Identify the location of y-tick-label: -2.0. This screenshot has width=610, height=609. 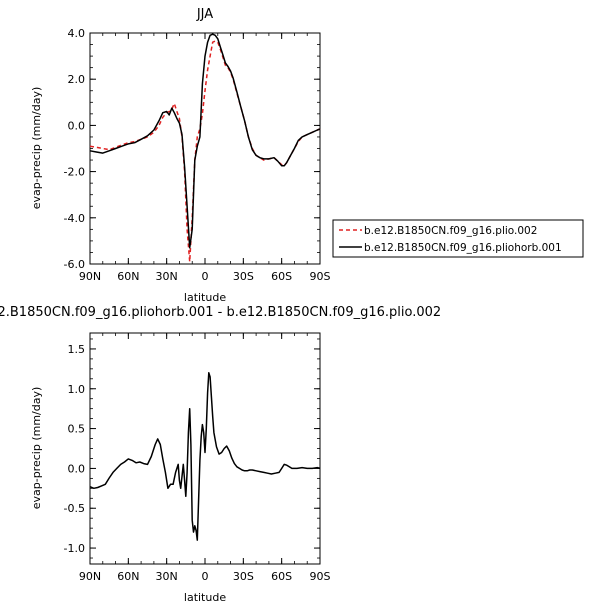
(74, 172).